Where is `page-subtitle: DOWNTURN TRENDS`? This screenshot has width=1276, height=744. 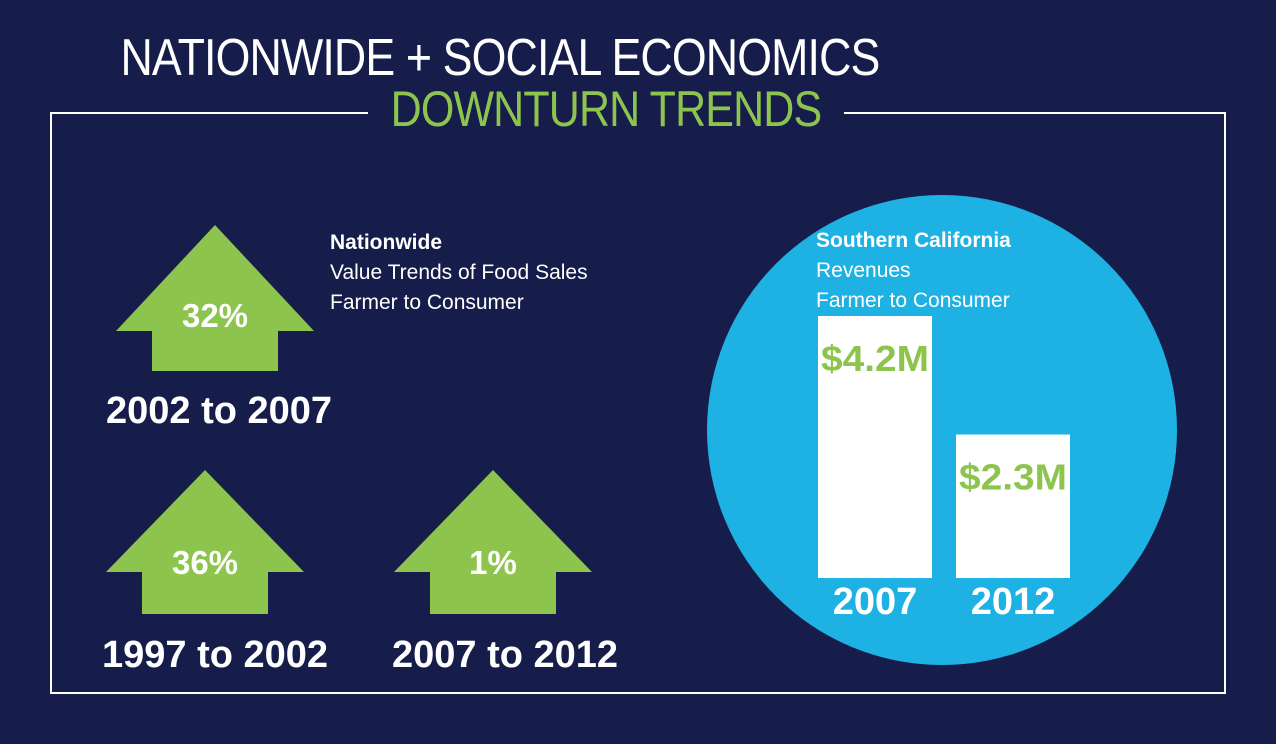 page-subtitle: DOWNTURN TRENDS is located at coordinates (606, 109).